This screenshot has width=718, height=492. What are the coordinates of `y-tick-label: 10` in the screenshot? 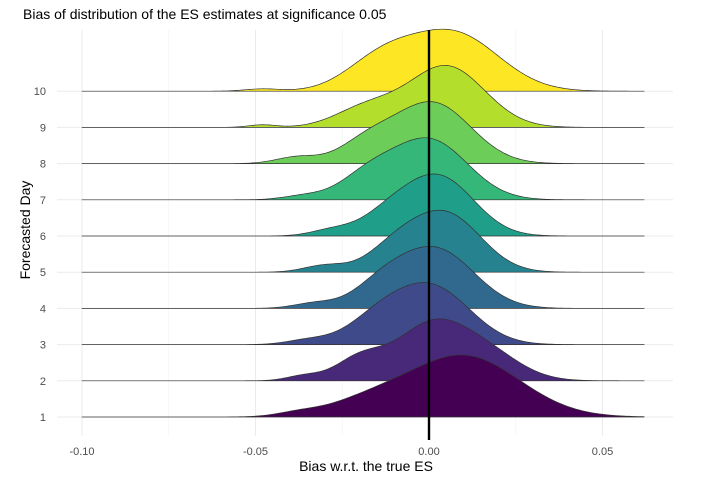 It's located at (40, 92).